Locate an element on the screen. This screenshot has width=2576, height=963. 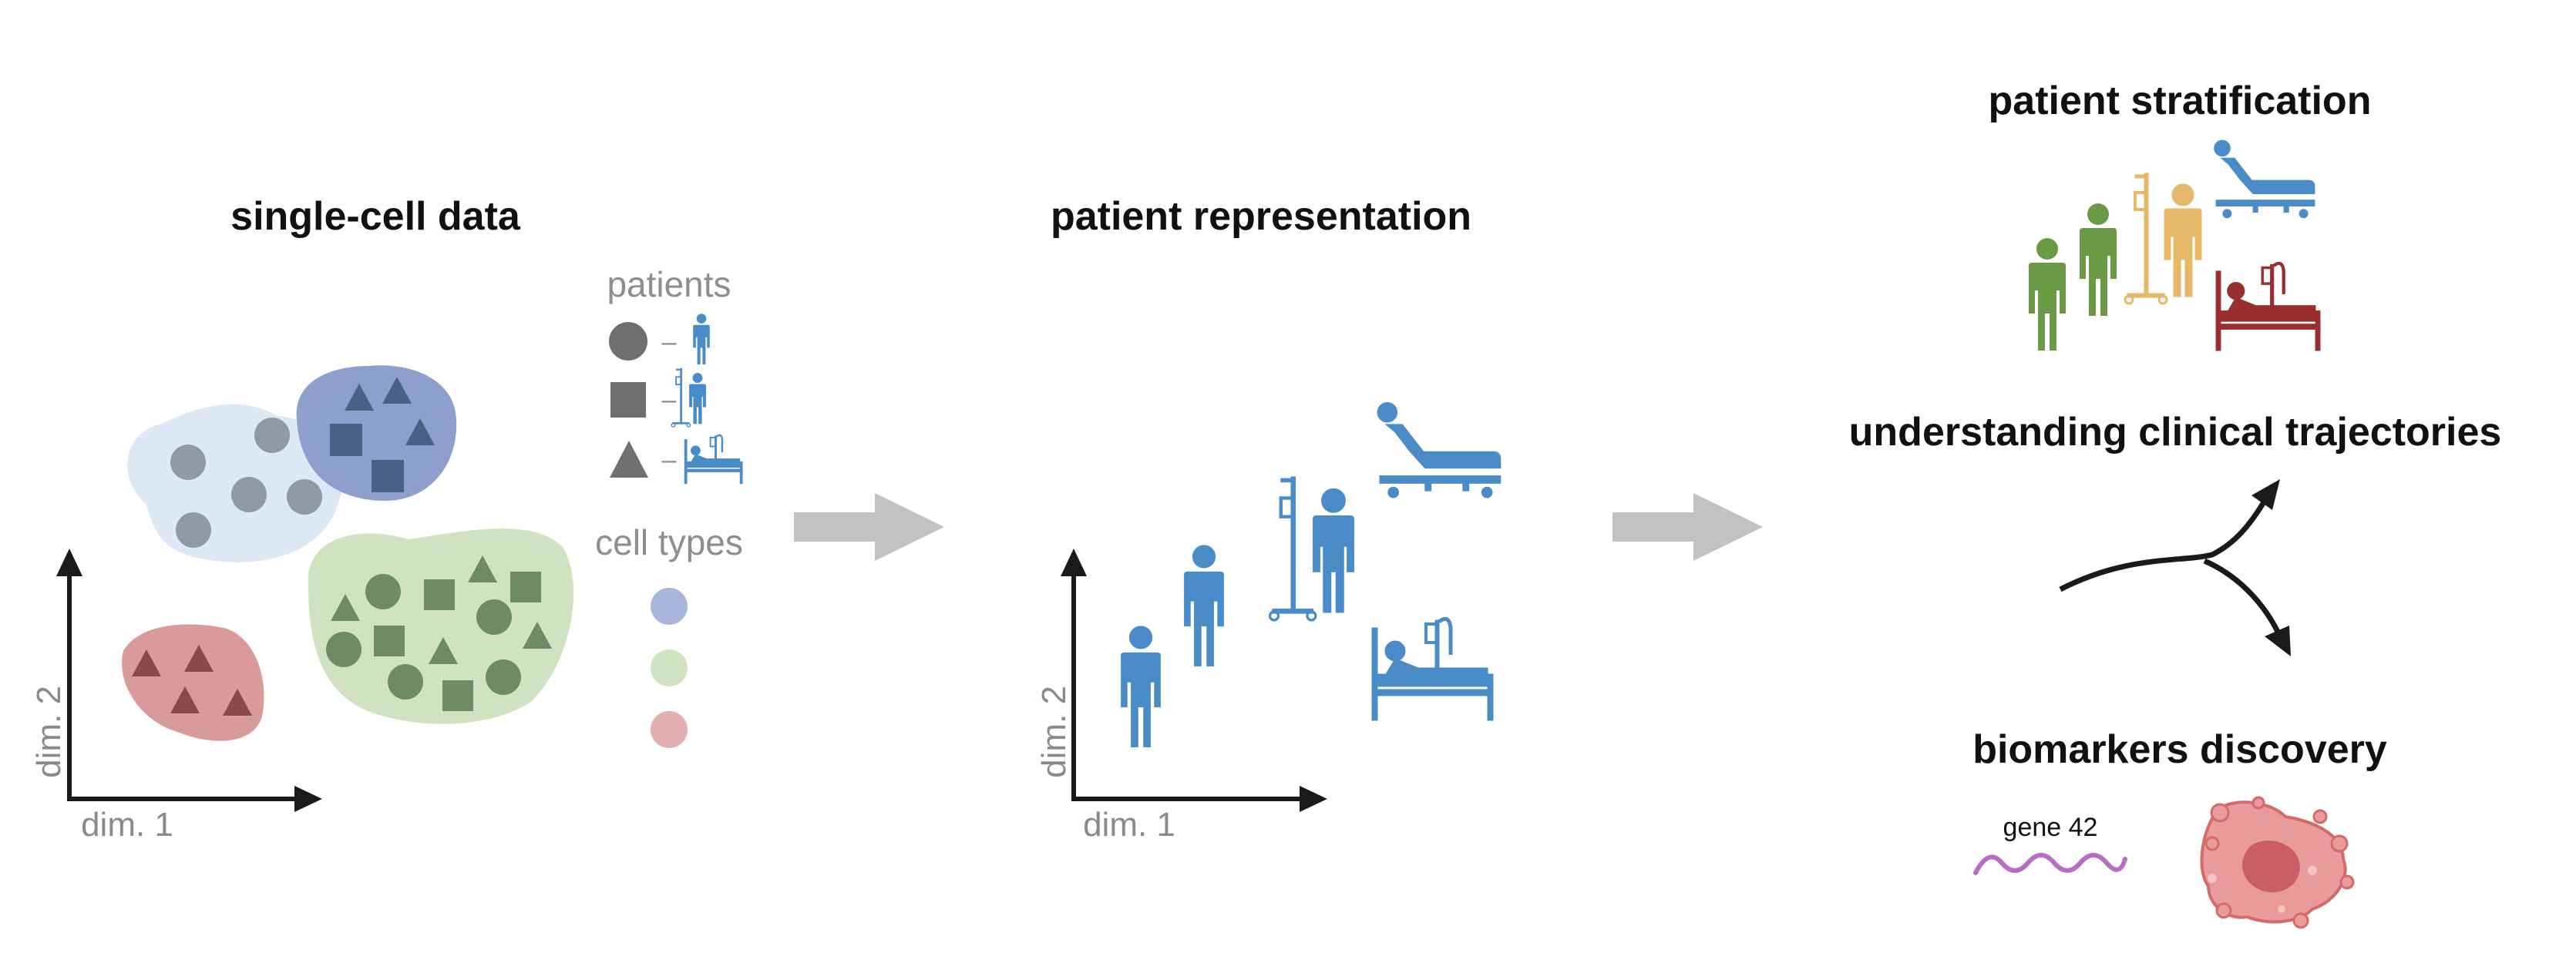
clinical-trajectories-title: understanding clinical trajectories is located at coordinates (2175, 432).